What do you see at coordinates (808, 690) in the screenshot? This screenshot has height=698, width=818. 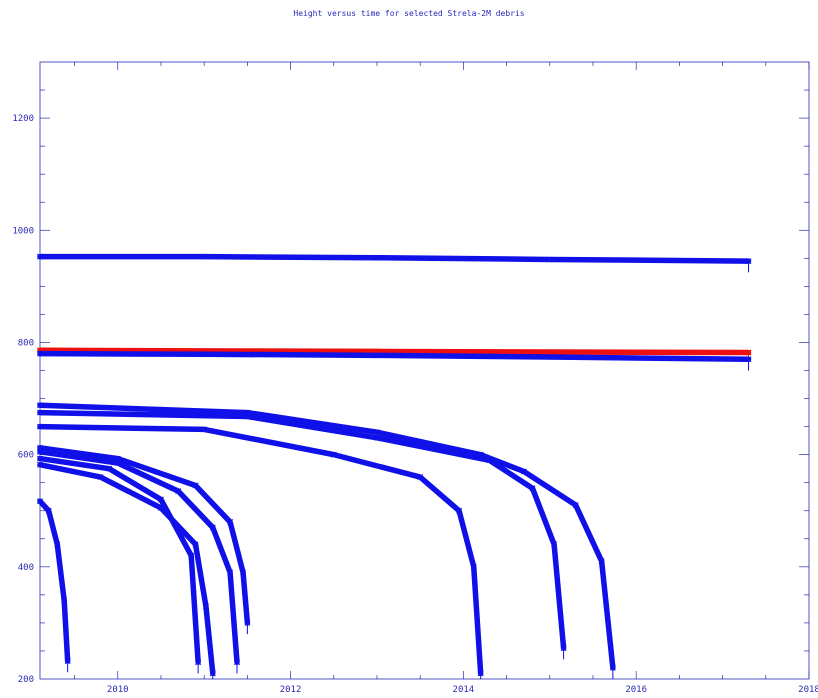 I see `x-tick-label: 2018` at bounding box center [808, 690].